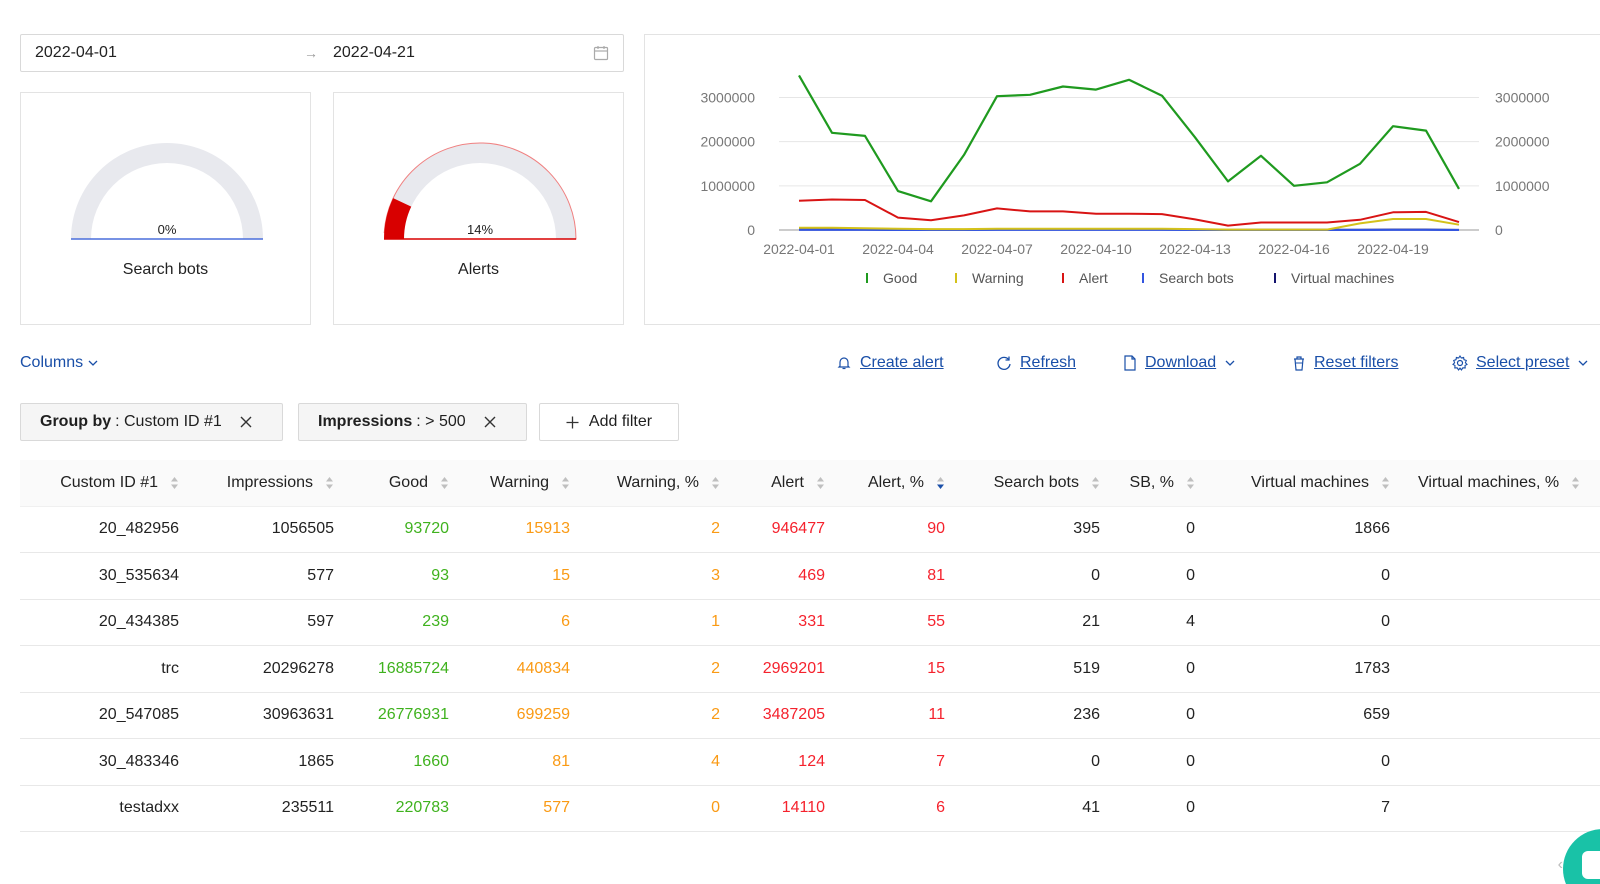 The image size is (1600, 884). Describe the element at coordinates (165, 269) in the screenshot. I see `gauge-label: Search bots` at that location.